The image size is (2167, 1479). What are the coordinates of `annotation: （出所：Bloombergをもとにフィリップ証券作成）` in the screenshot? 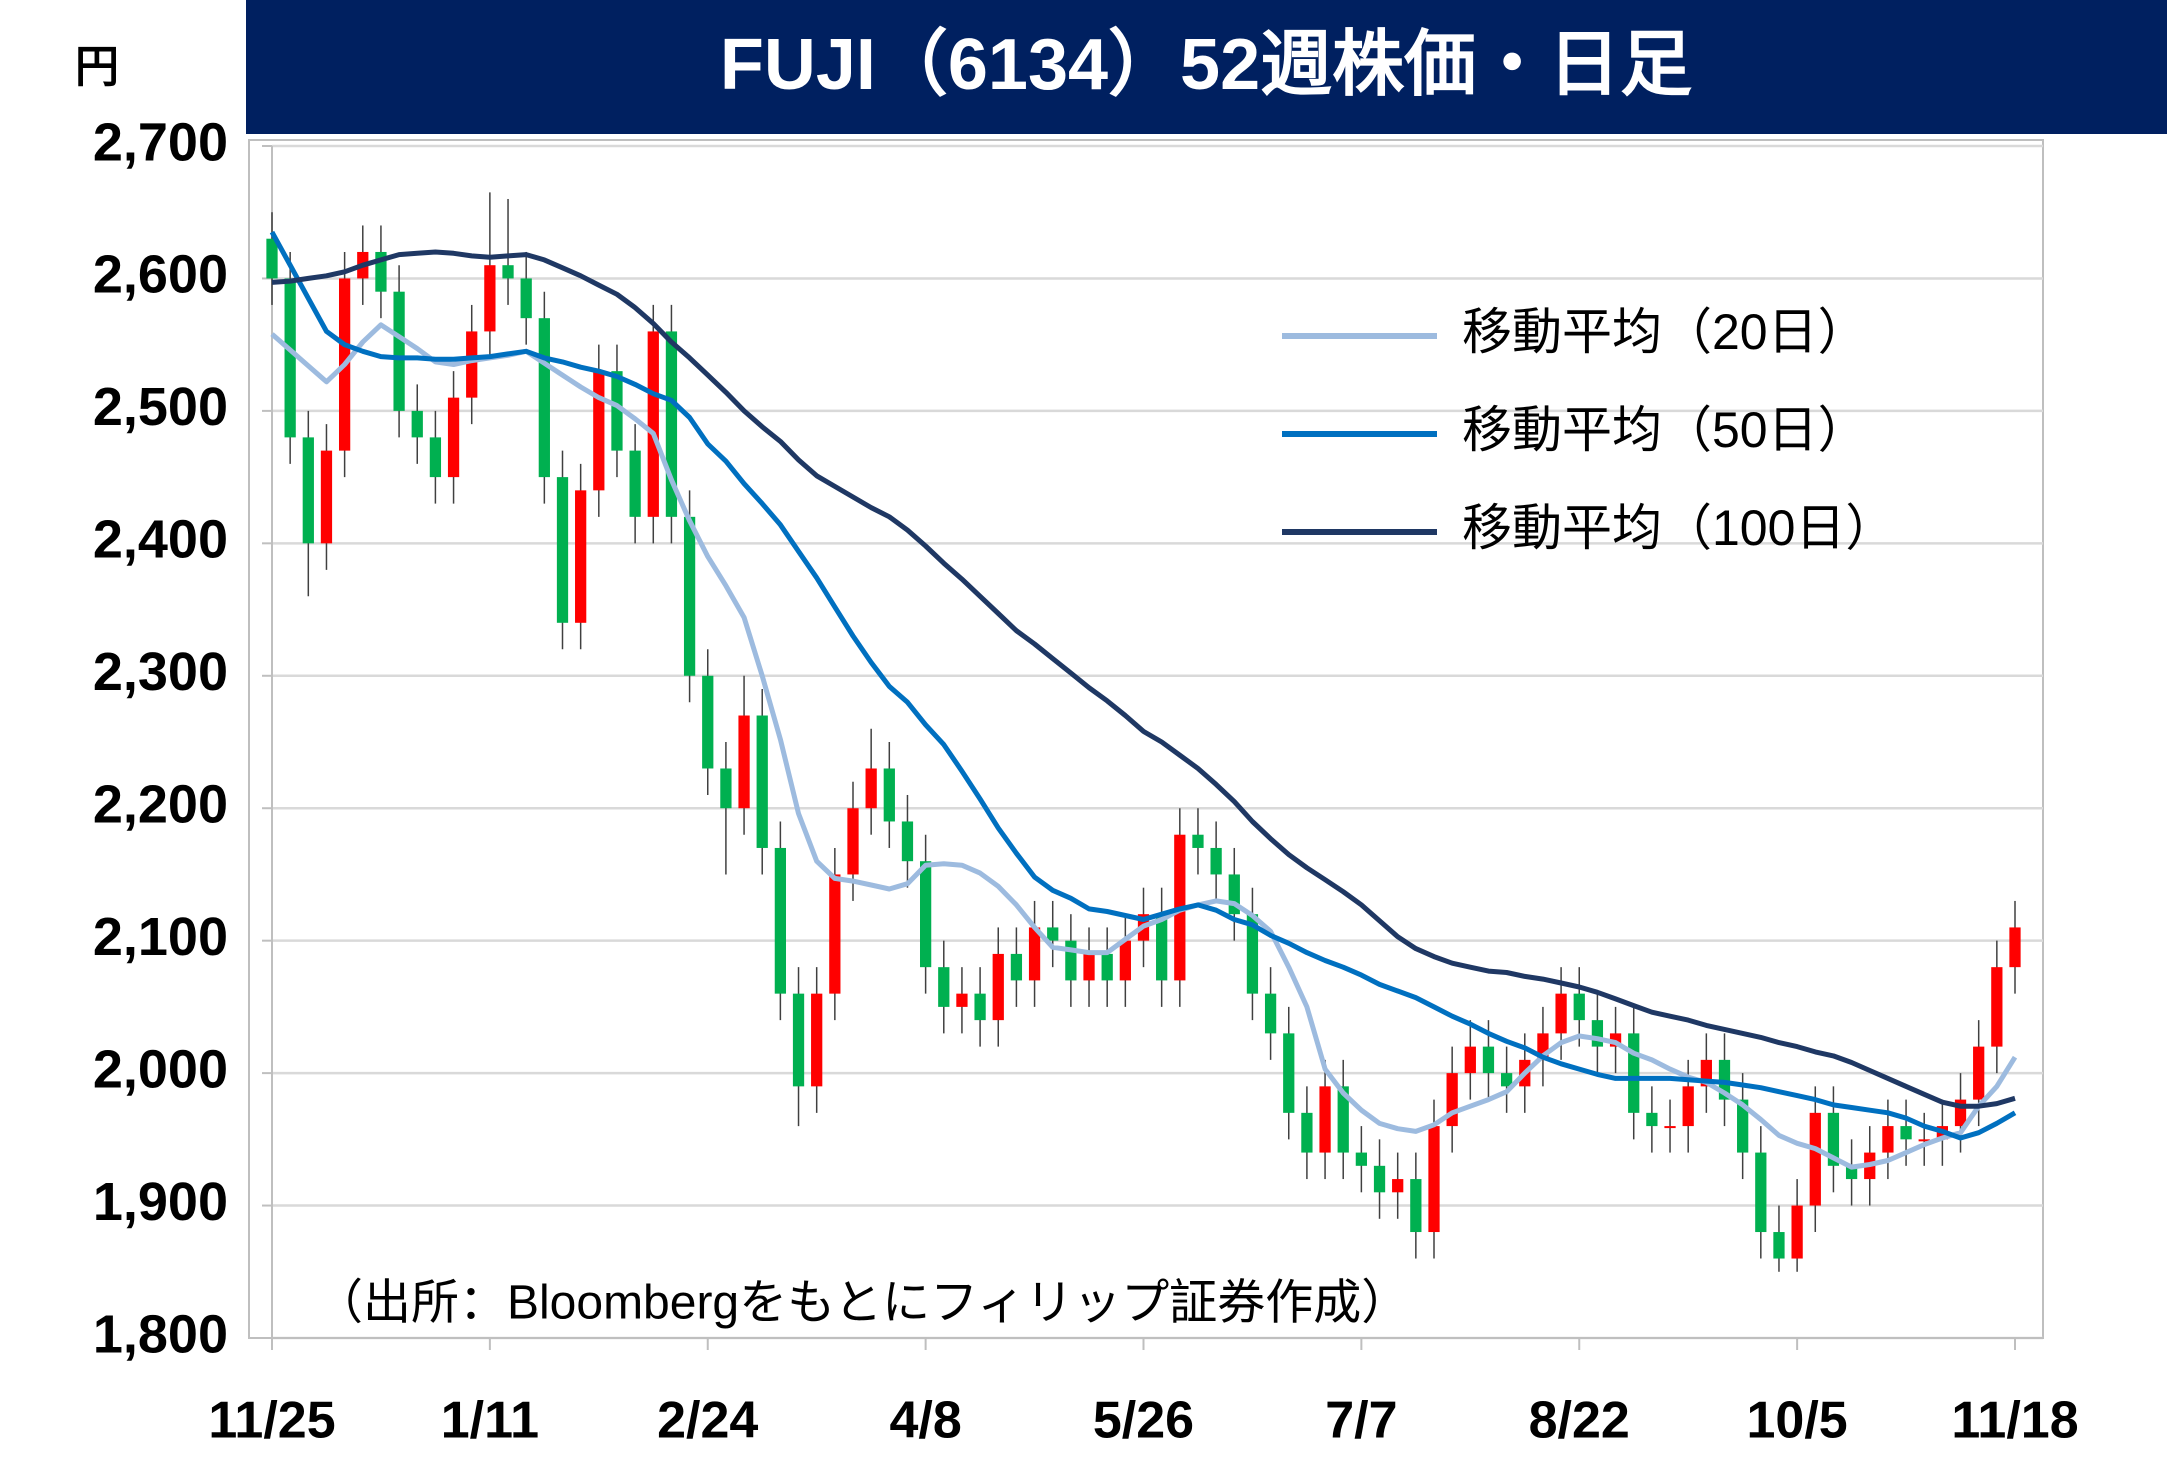 It's located at (862, 1303).